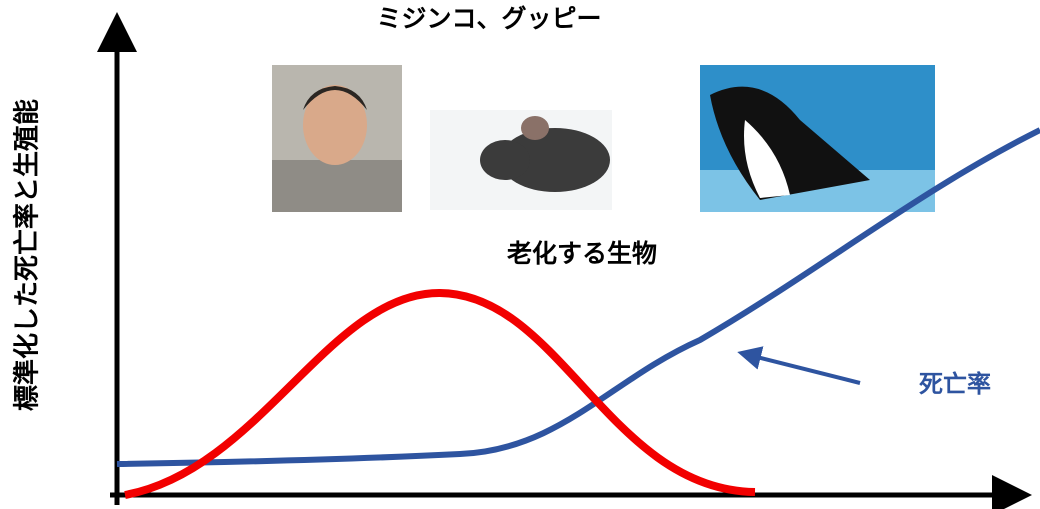 The width and height of the screenshot is (1040, 509). What do you see at coordinates (27, 255) in the screenshot?
I see `y-axis-label: 標準化した死亡率と生殖能` at bounding box center [27, 255].